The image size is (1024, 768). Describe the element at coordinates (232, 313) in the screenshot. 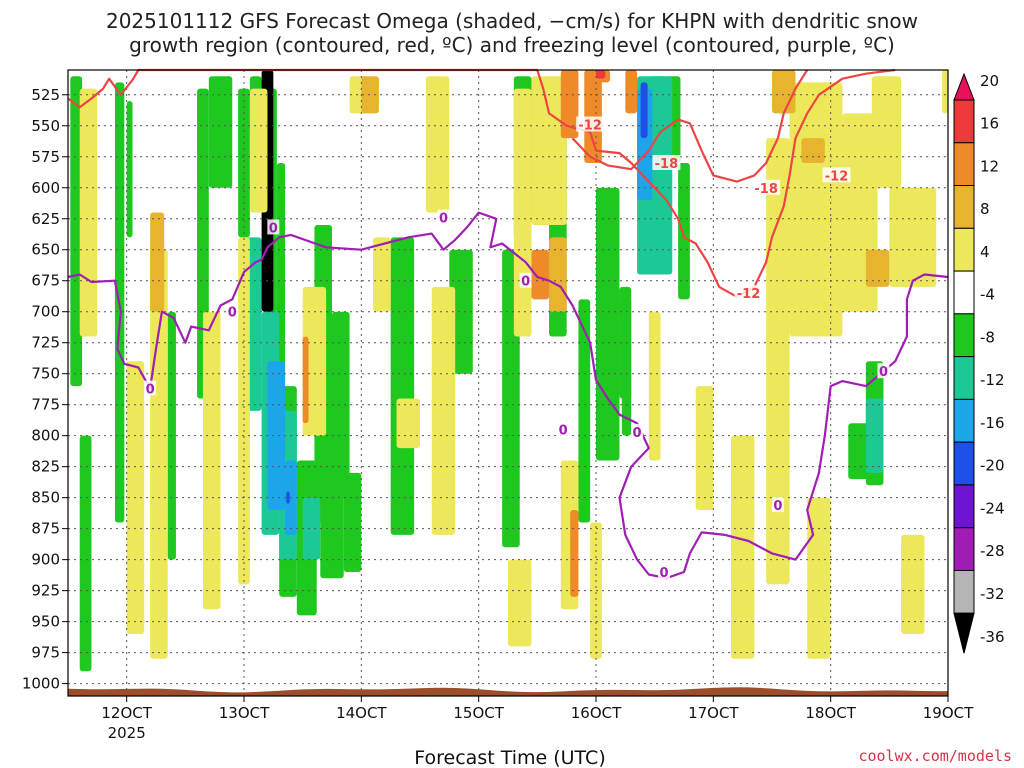

I see `contour-label-2: 0` at that location.